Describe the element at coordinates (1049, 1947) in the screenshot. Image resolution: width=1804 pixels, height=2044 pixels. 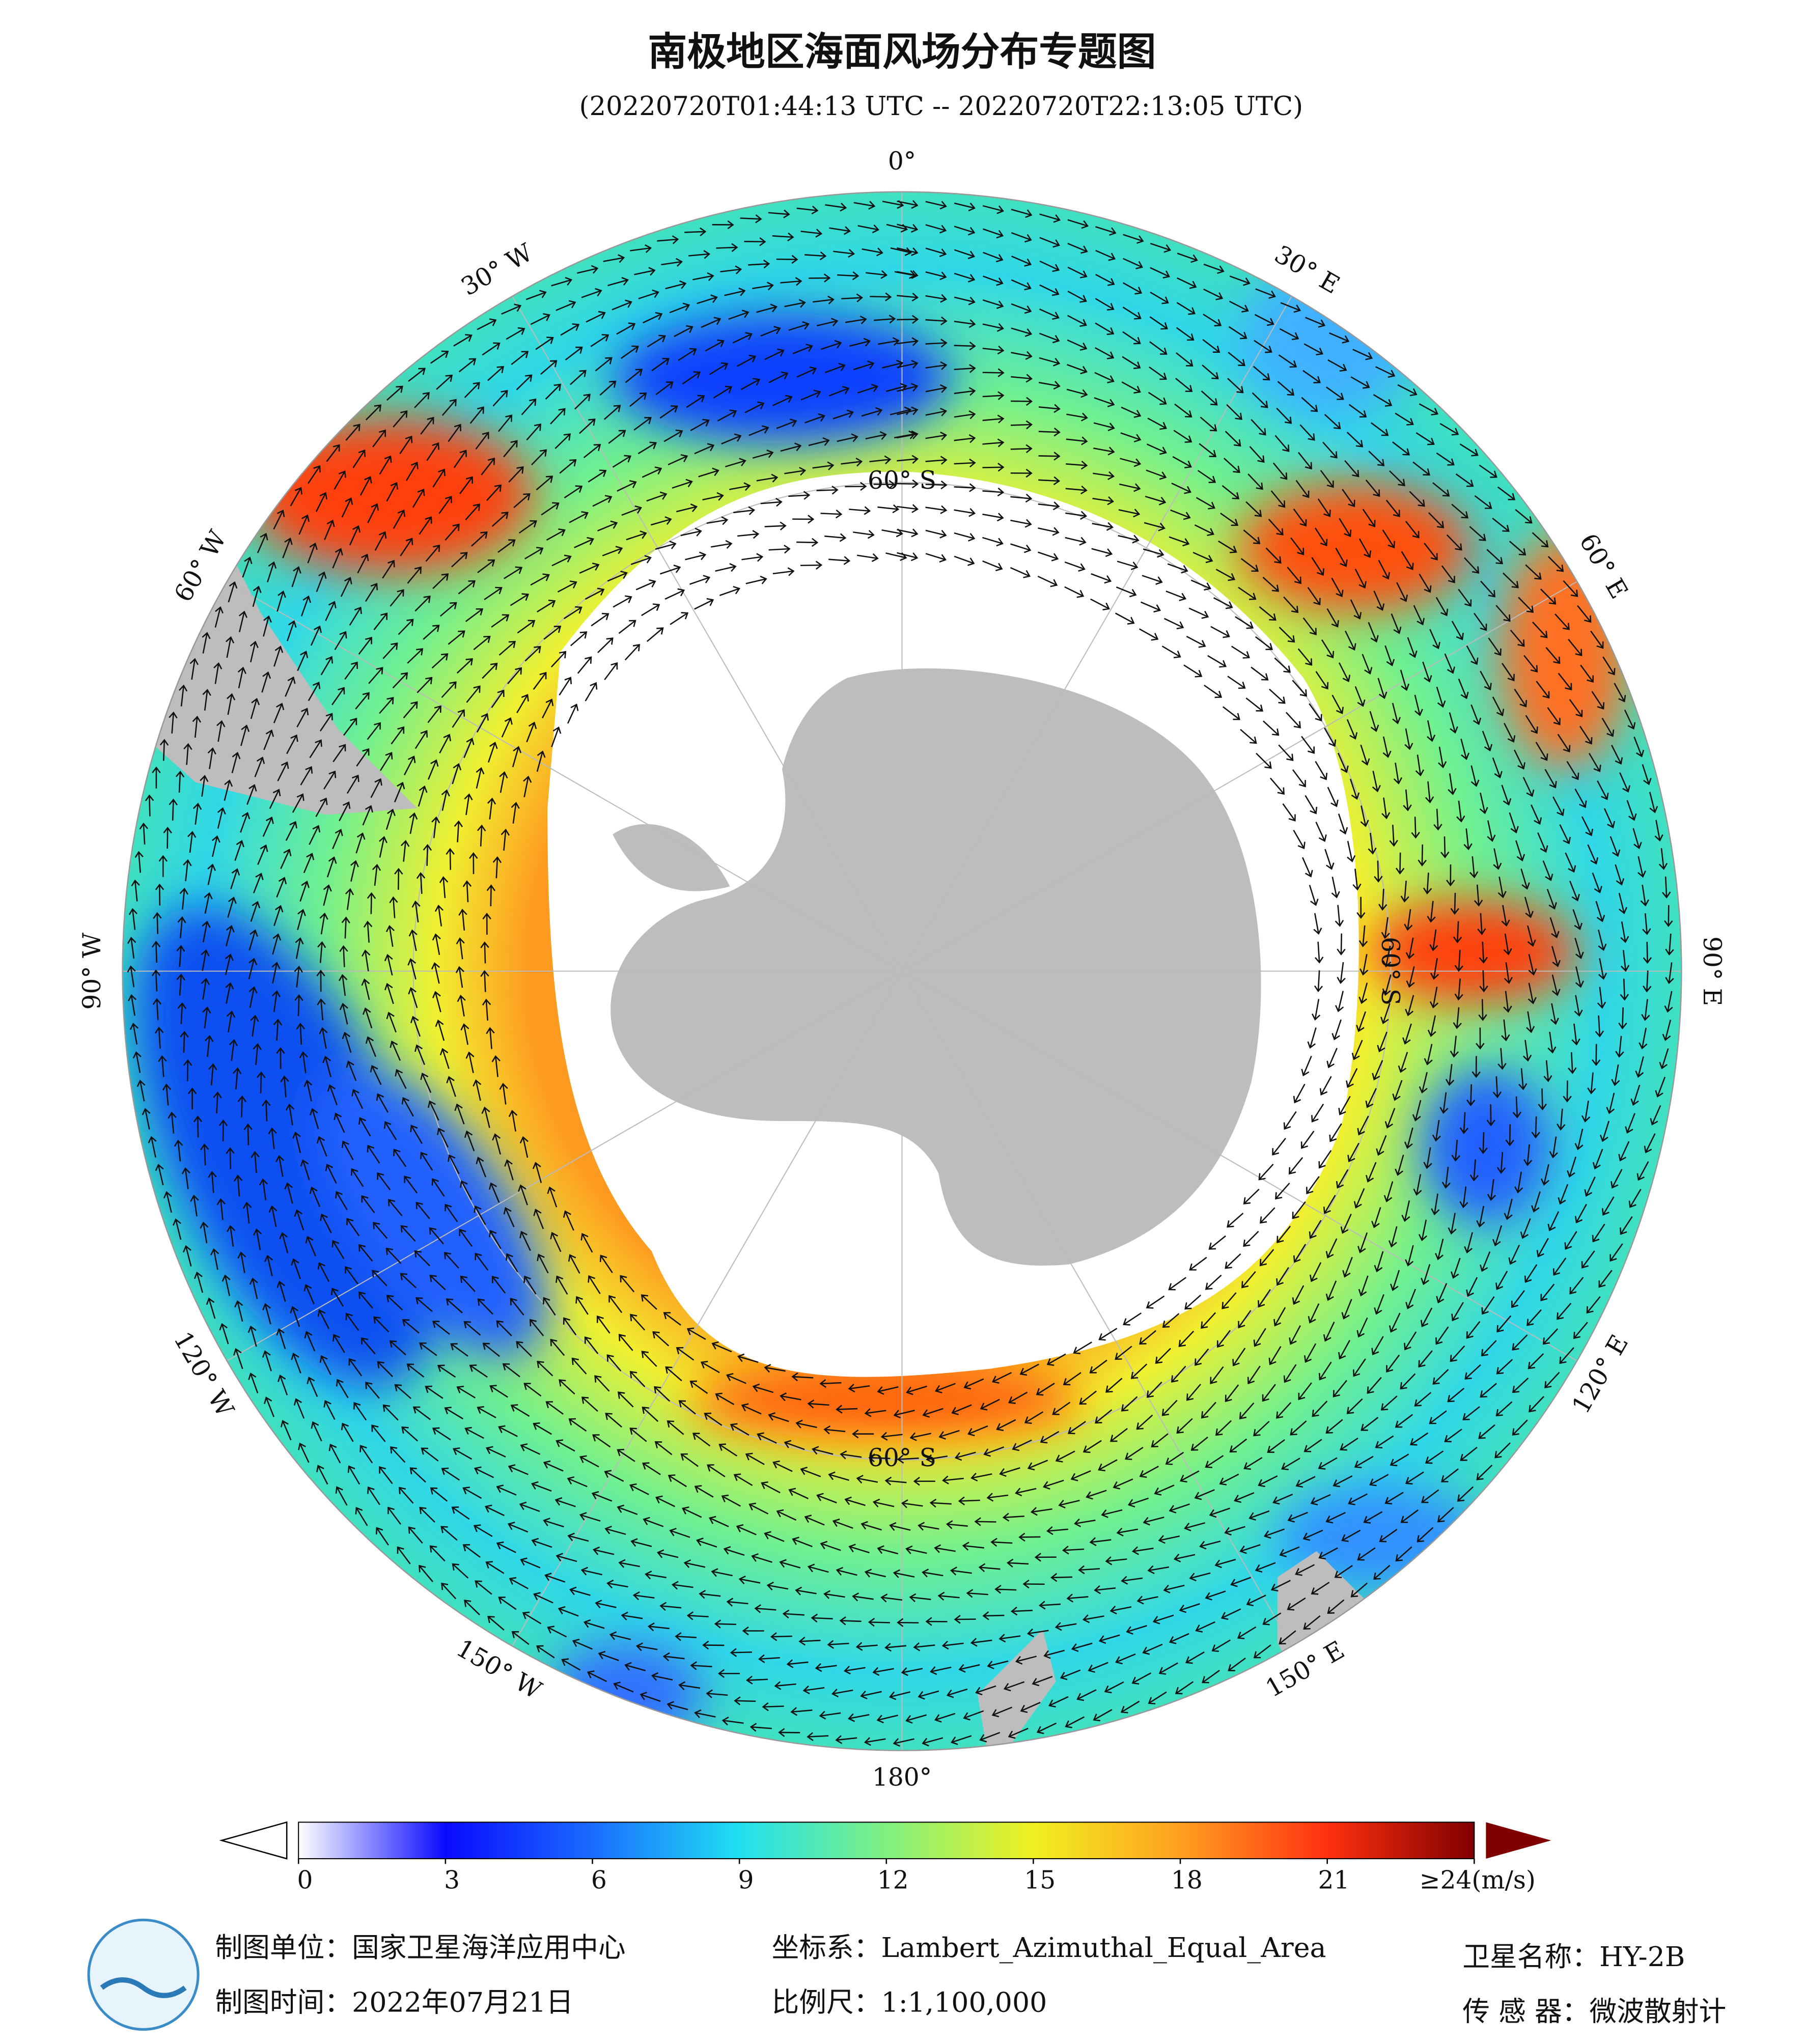
I see `footer-crs: 坐标系：Lambert_Azimuthal_Equal_Area` at that location.